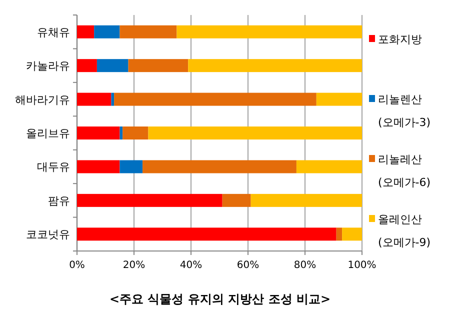  What do you see at coordinates (59, 201) in the screenshot?
I see `y-tick-label: 팜유` at bounding box center [59, 201].